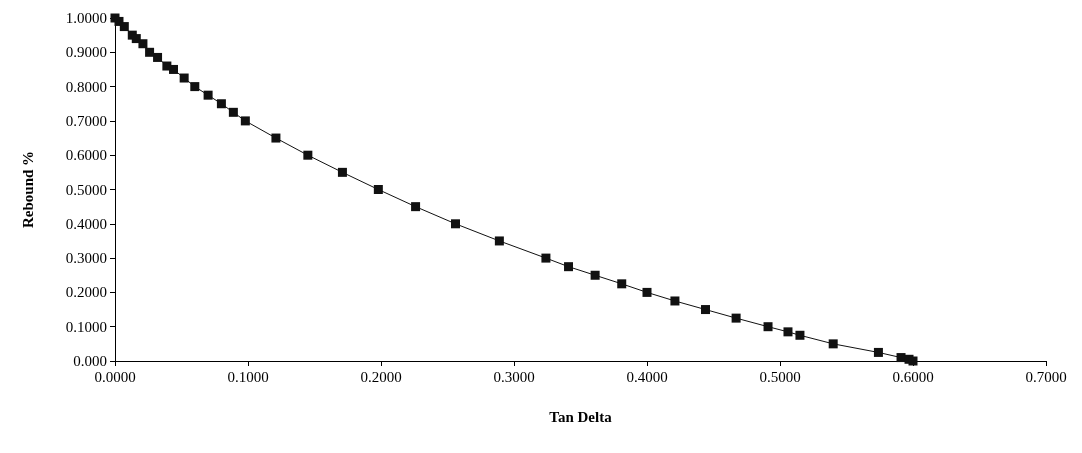 The height and width of the screenshot is (453, 1082). I want to click on y-tick-label: 0.4000, so click(86, 223).